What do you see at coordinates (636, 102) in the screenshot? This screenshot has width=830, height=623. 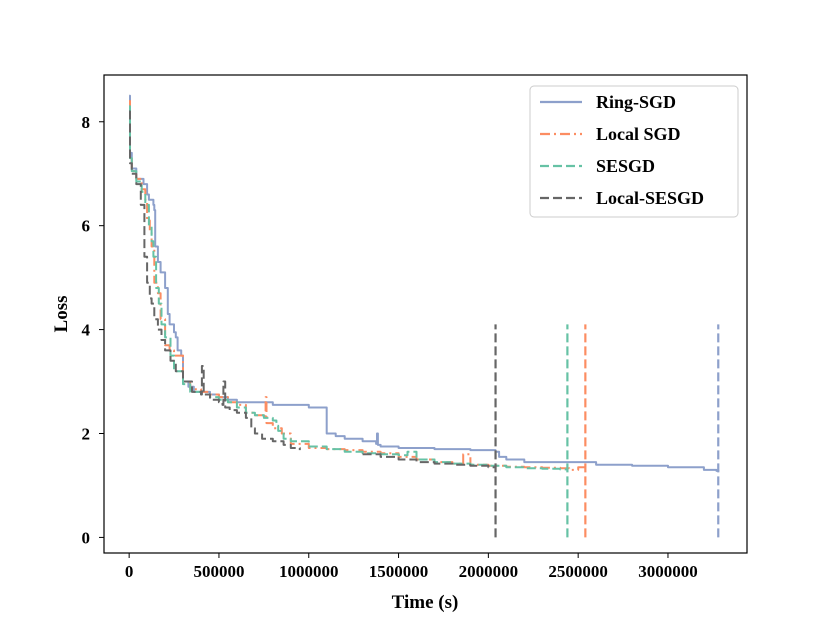 I see `legend-label-ring-sgd: Ring-SGD` at bounding box center [636, 102].